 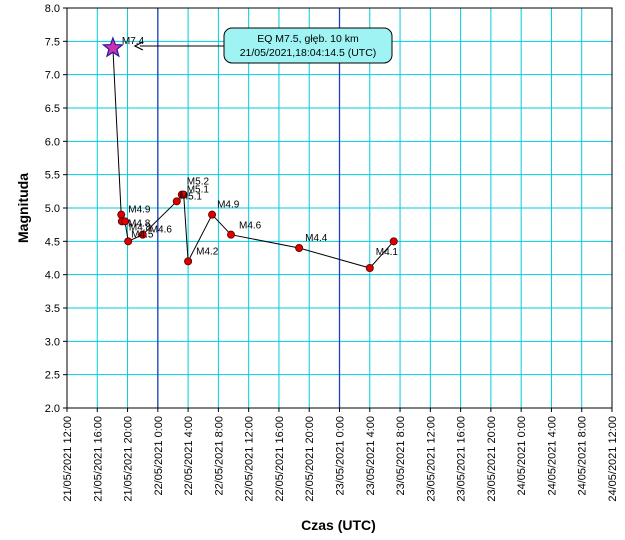 What do you see at coordinates (189, 456) in the screenshot?
I see `x-tick-label: 22/05/2021 4:00` at bounding box center [189, 456].